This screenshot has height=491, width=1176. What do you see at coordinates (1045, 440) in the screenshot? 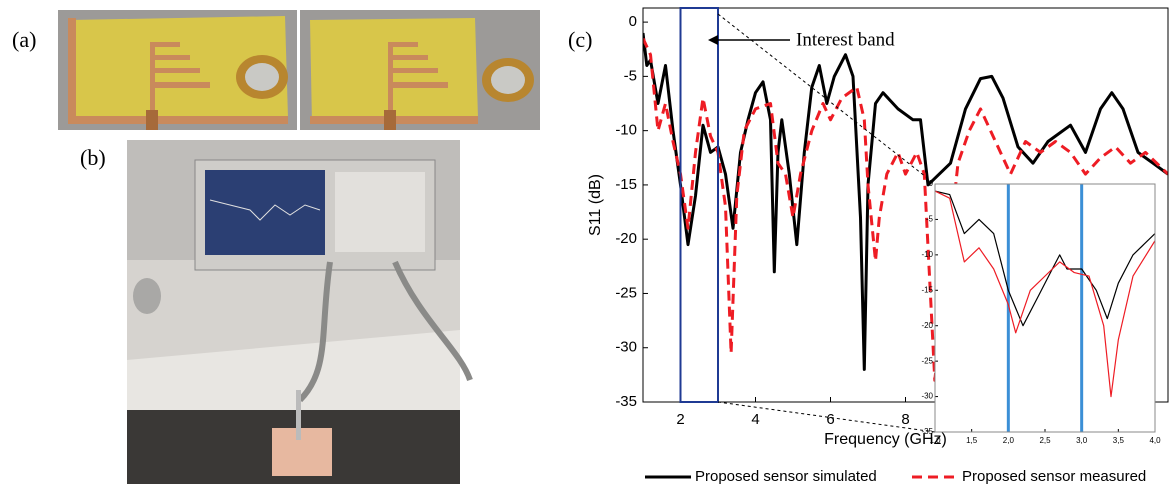
I see `x-tick-label: 2,5` at bounding box center [1045, 440].